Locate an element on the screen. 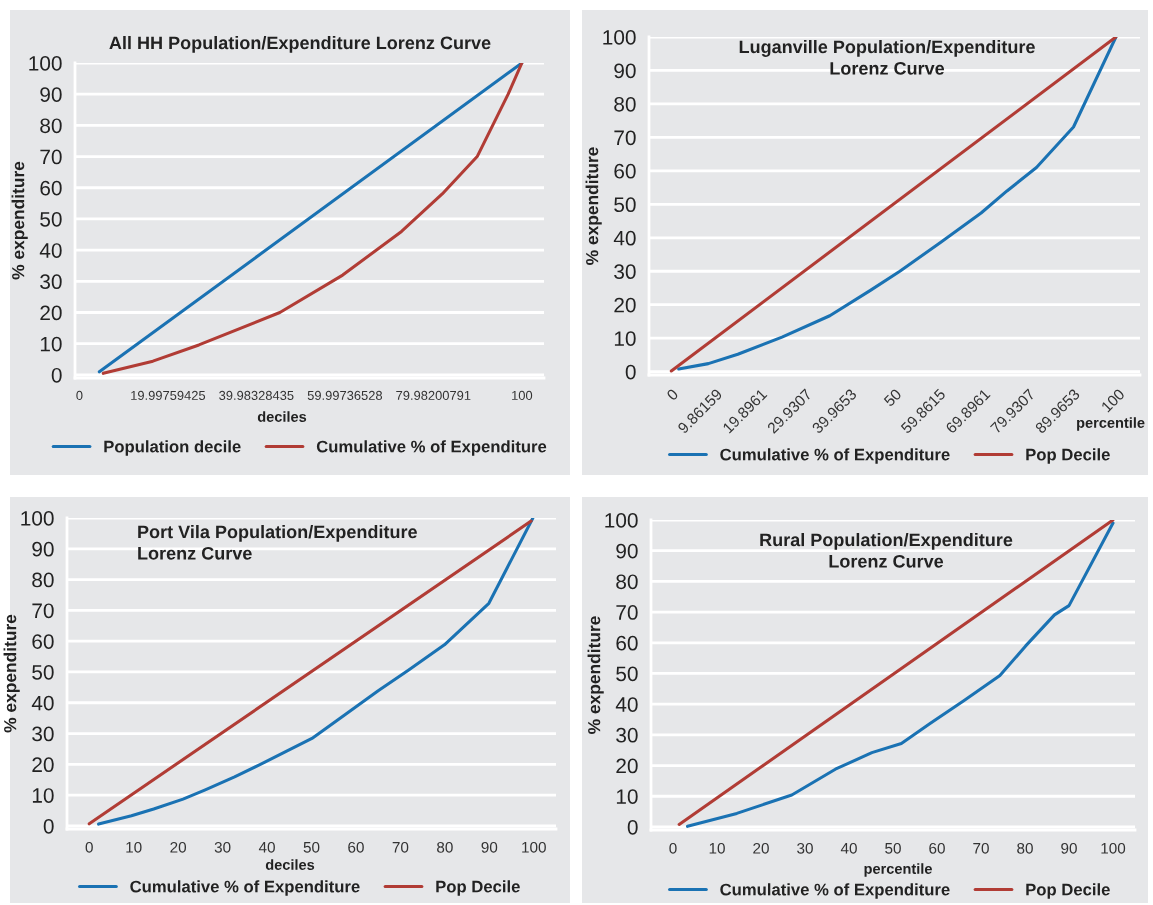 Image resolution: width=1153 pixels, height=905 pixels. chart-title: All HH Population/Expenditure Lorenz Curve is located at coordinates (300, 44).